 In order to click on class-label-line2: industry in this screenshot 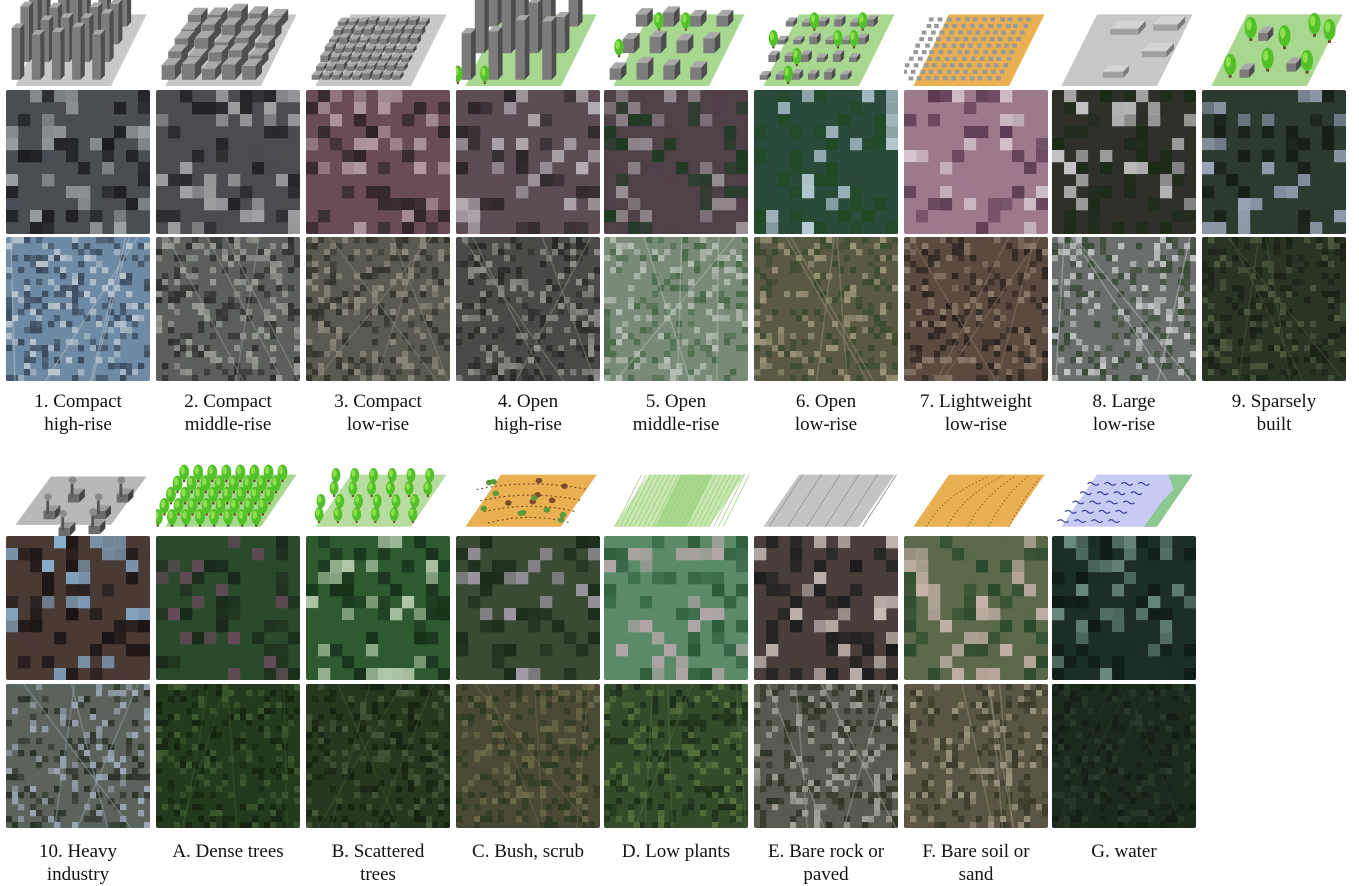, I will do `click(78, 874)`.